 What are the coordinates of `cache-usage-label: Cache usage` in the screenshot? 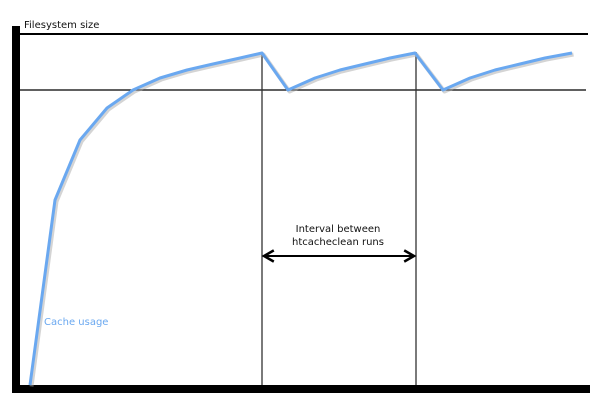 It's located at (76, 322).